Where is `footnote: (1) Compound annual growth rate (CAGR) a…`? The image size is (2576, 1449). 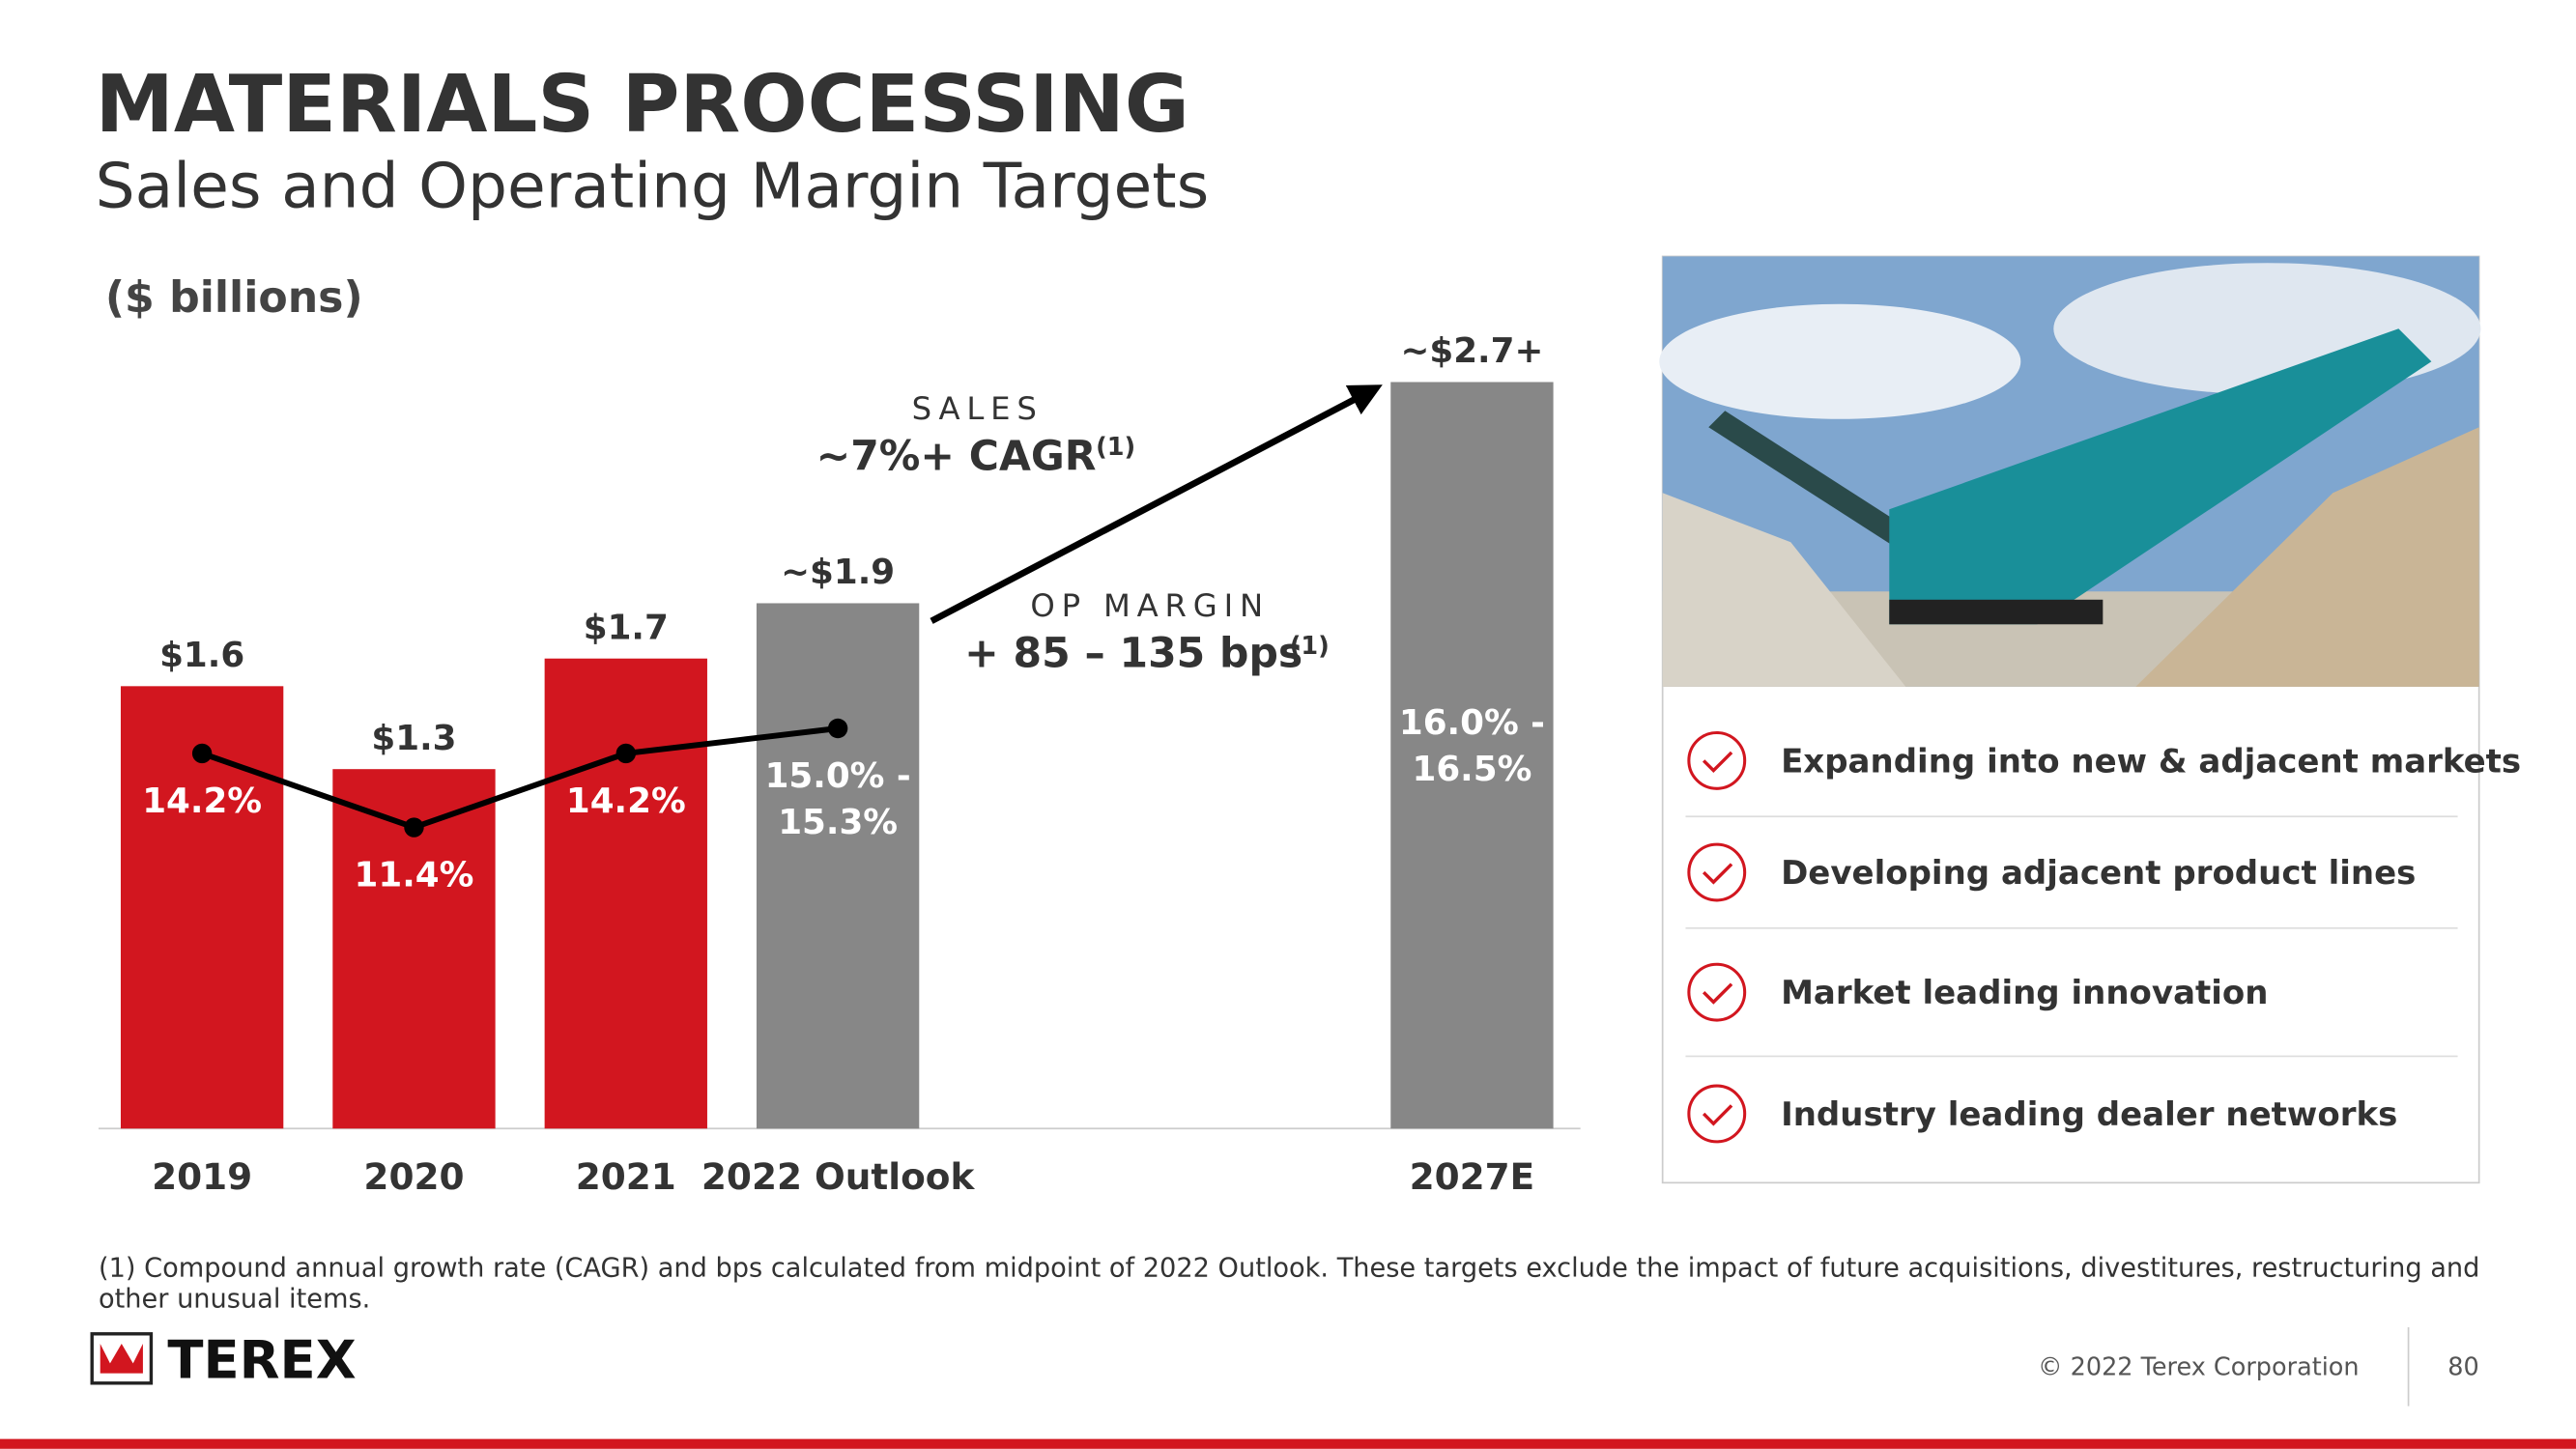
footnote: (1) Compound annual growth rate (CAGR) a… is located at coordinates (1289, 1268).